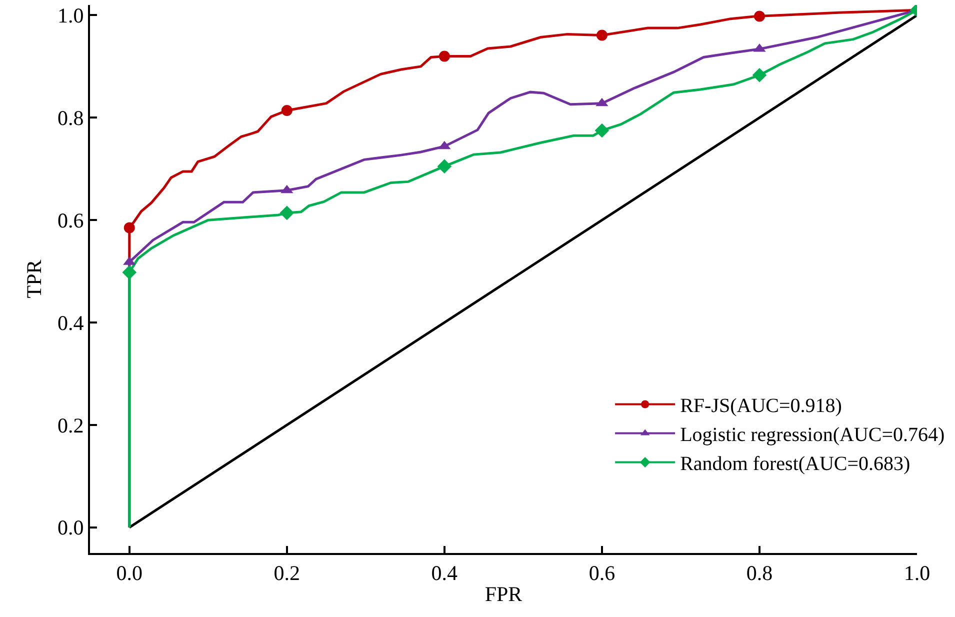  What do you see at coordinates (761, 406) in the screenshot?
I see `legend-label: RF-JS(AUC=0.918)` at bounding box center [761, 406].